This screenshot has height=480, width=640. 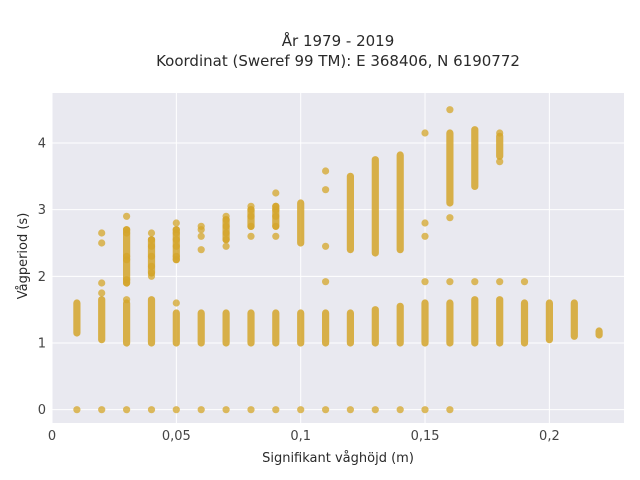 What do you see at coordinates (425, 436) in the screenshot?
I see `x-tick-label: 0,15` at bounding box center [425, 436].